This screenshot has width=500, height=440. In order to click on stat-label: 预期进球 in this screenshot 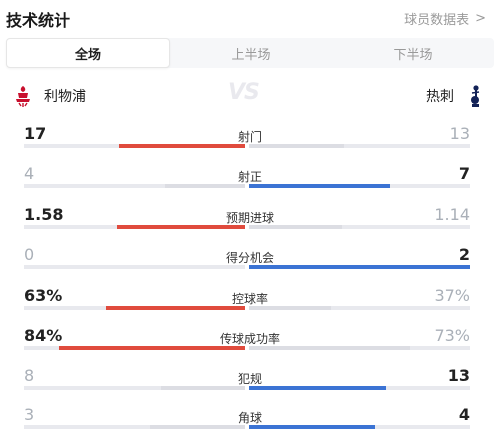, I will do `click(249, 218)`.